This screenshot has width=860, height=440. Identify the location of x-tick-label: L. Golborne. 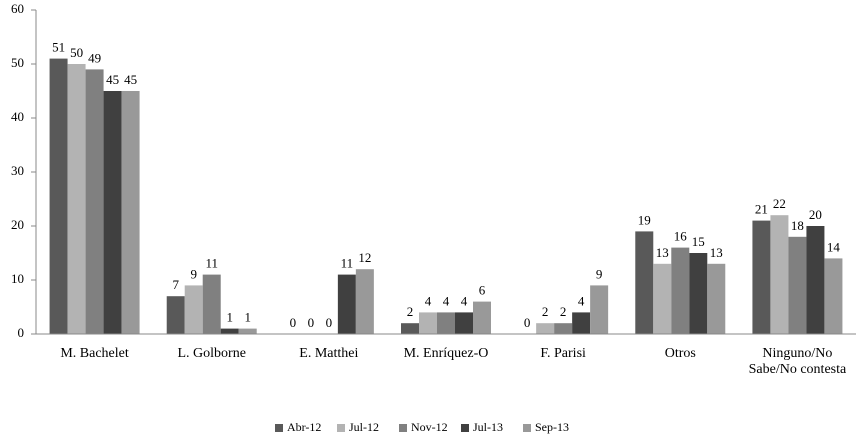
(211, 353).